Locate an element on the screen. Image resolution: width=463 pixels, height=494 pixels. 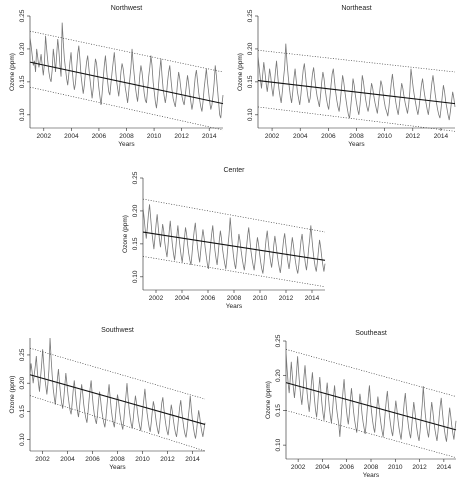
center-trend-line is located at coordinates (234, 246).